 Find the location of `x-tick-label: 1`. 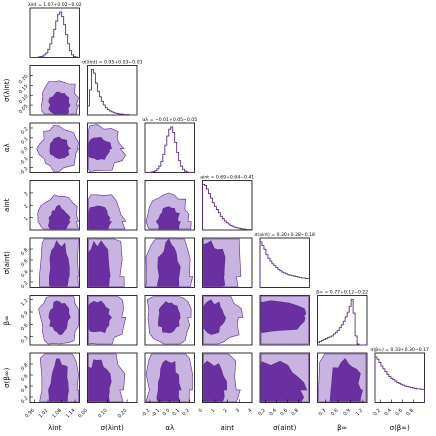

x-tick-label: 1 is located at coordinates (213, 411).